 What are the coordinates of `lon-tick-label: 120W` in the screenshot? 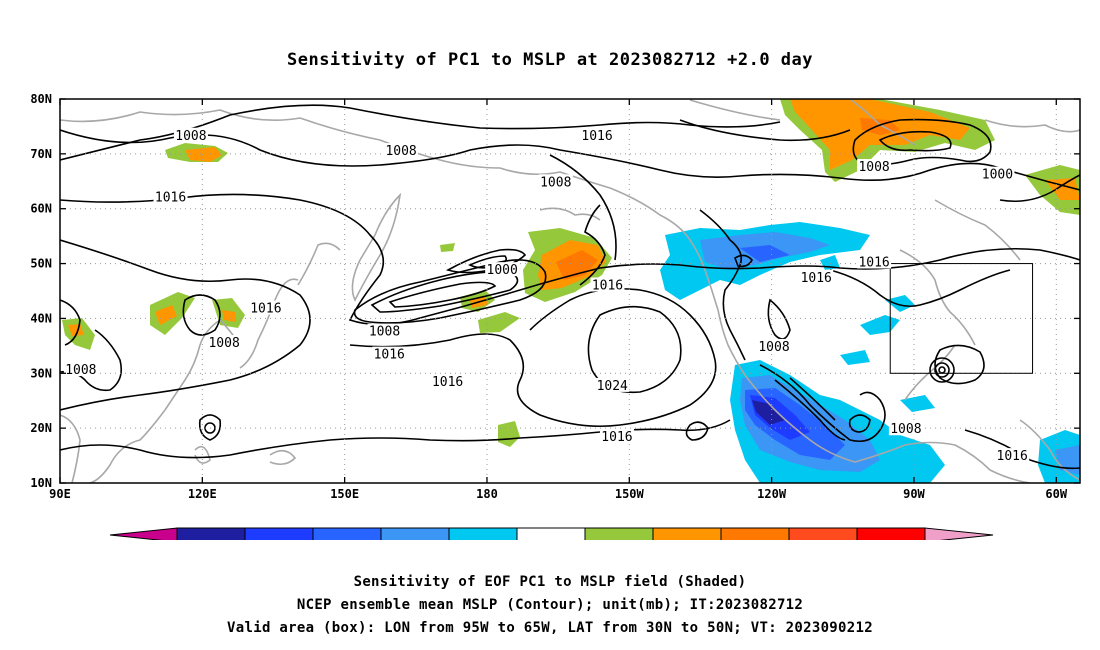 It's located at (772, 494).